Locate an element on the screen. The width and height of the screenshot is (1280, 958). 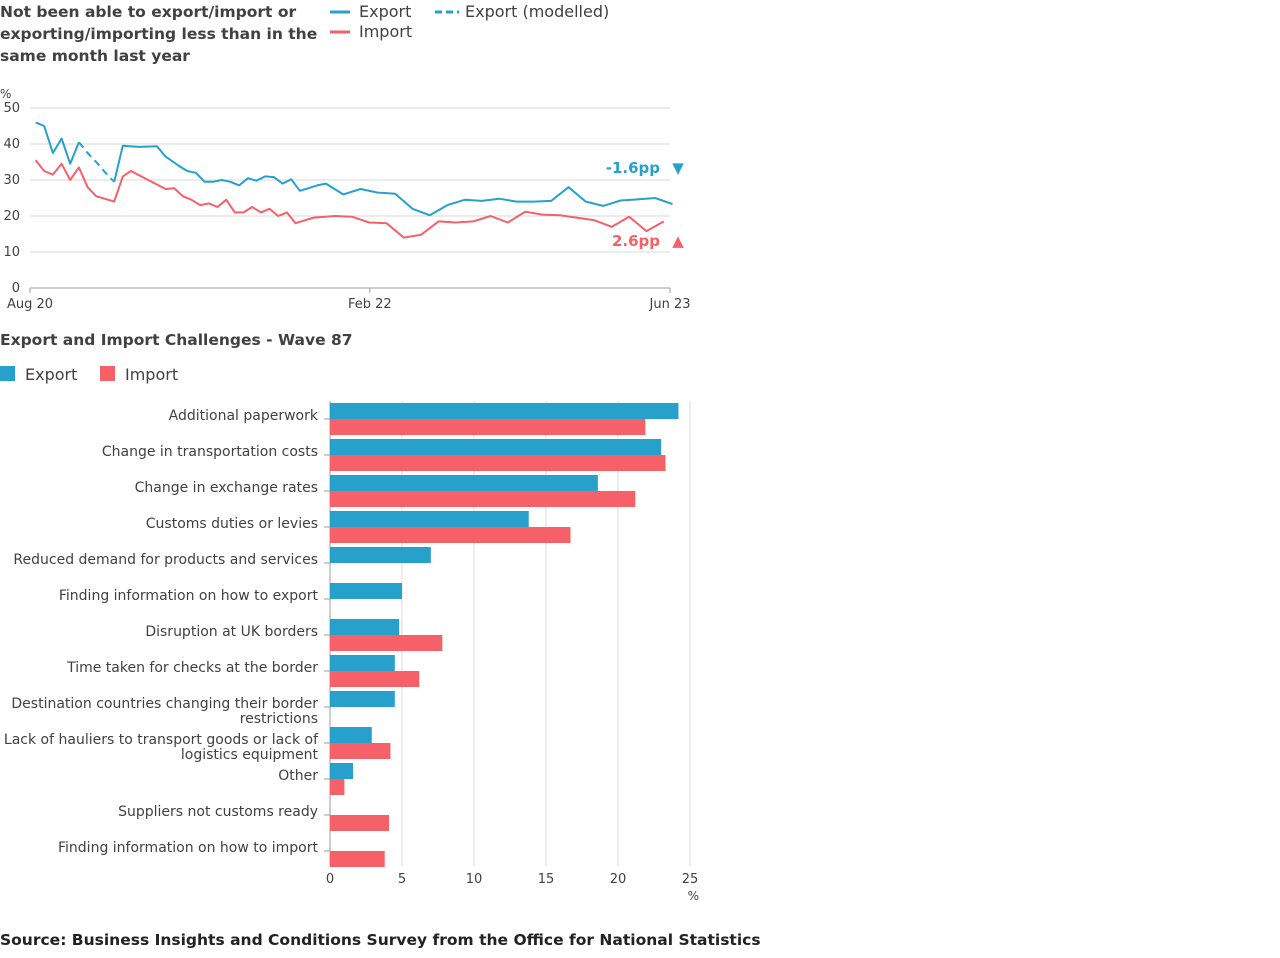
line-chart-x-ticks: Aug 20 Feb 22 Jun 23 is located at coordinates (349, 300).